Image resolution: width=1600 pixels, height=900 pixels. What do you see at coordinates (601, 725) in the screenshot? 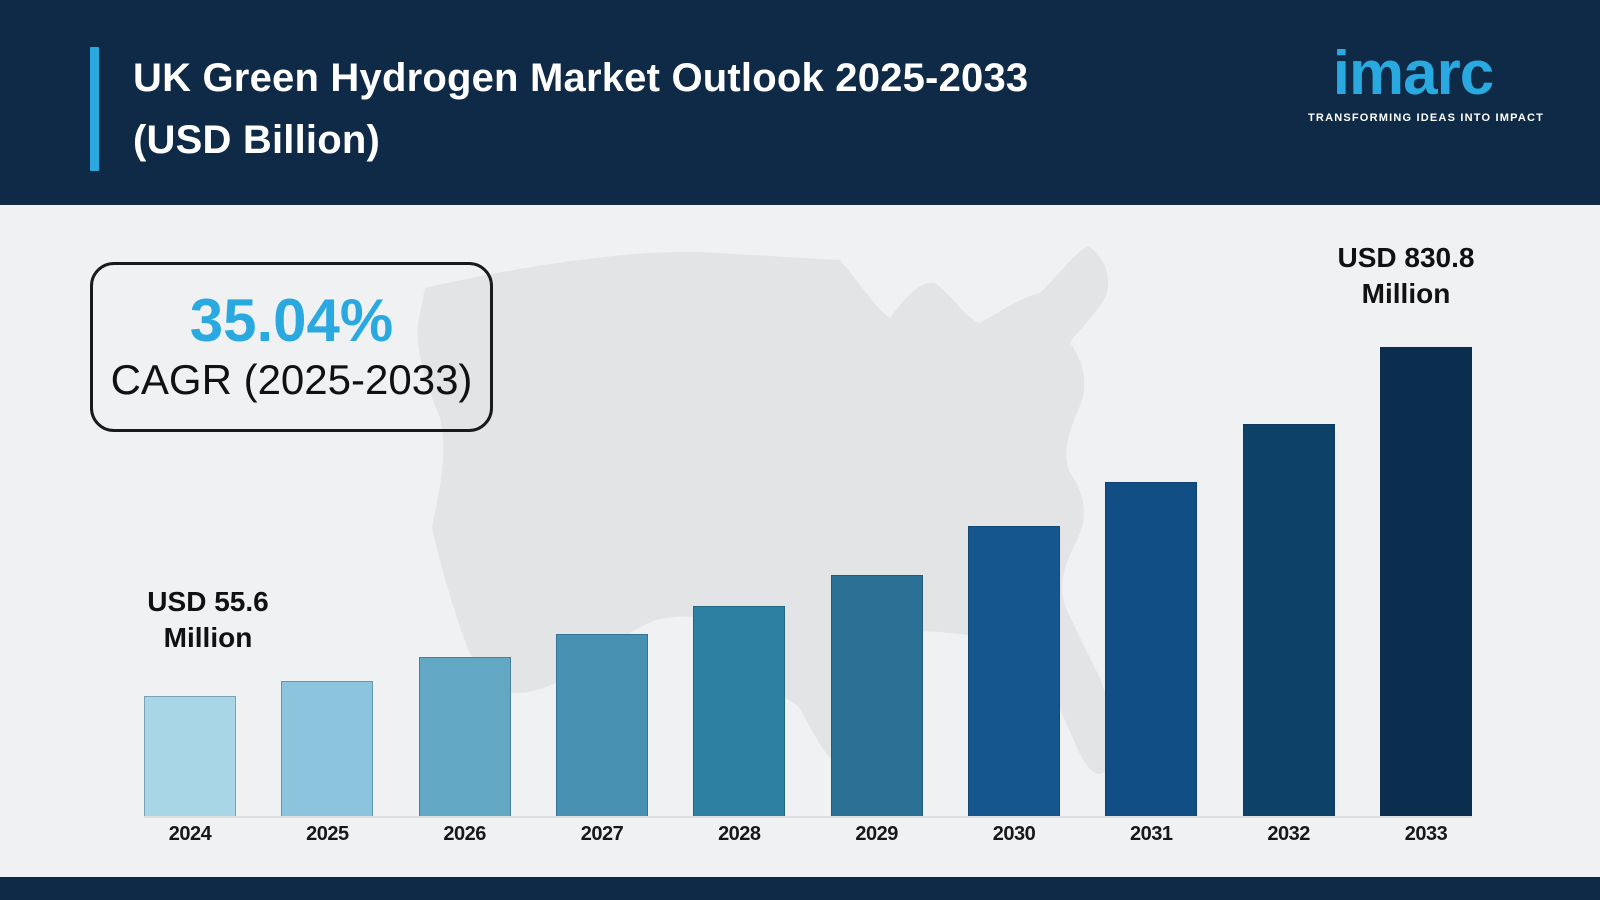
I see `bar-2027` at bounding box center [601, 725].